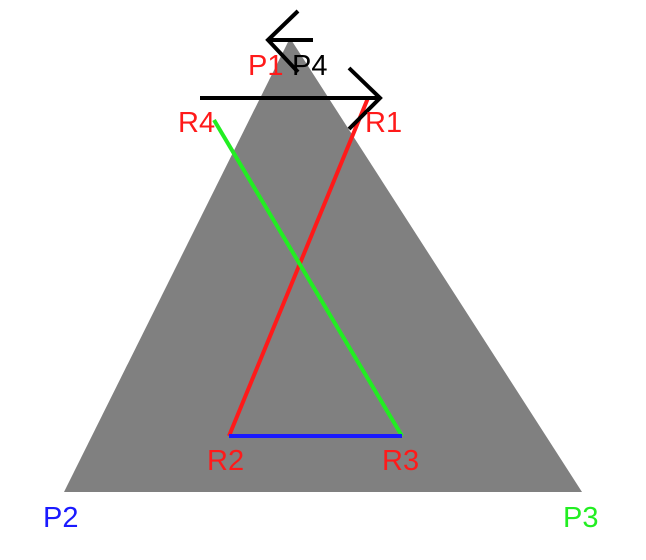 The width and height of the screenshot is (646, 560). I want to click on label-r1: R1, so click(383, 123).